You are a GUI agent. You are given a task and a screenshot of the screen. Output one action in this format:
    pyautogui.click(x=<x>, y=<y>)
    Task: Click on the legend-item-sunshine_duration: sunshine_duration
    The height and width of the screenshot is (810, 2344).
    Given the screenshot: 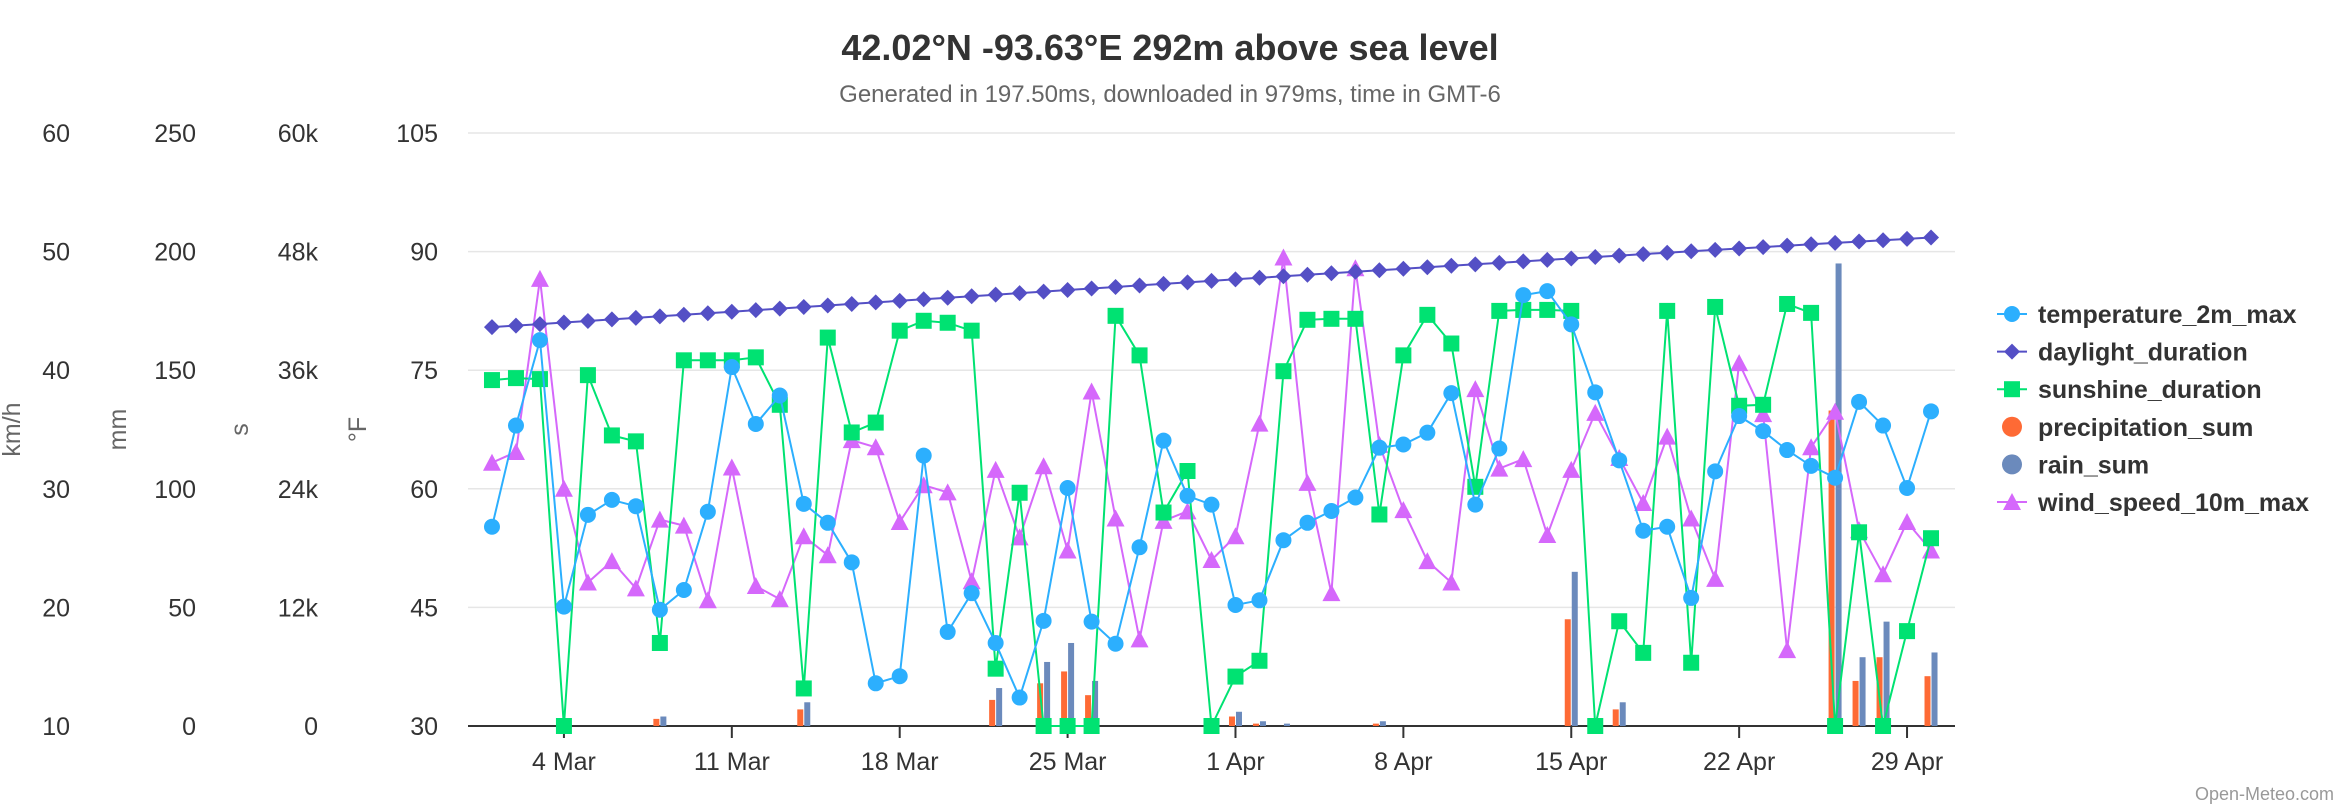 What is the action you would take?
    pyautogui.click(x=2129, y=390)
    